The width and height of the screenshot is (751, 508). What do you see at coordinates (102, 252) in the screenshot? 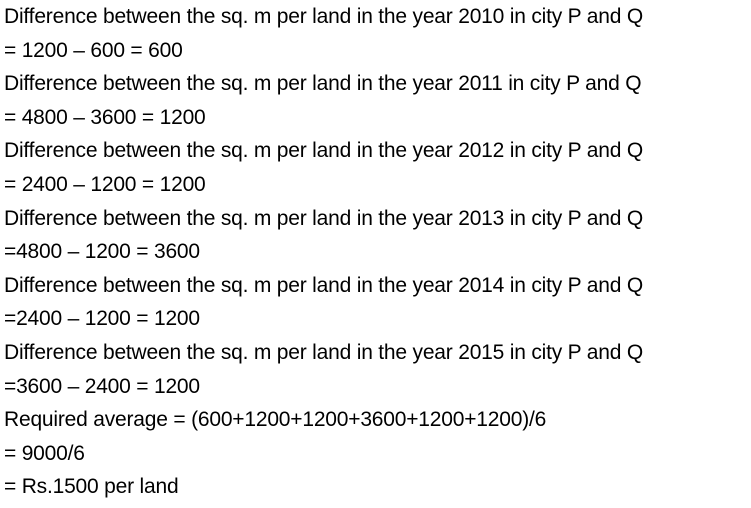
I see `difference-2013-calculation: =4800 – 1200 = 3600` at bounding box center [102, 252].